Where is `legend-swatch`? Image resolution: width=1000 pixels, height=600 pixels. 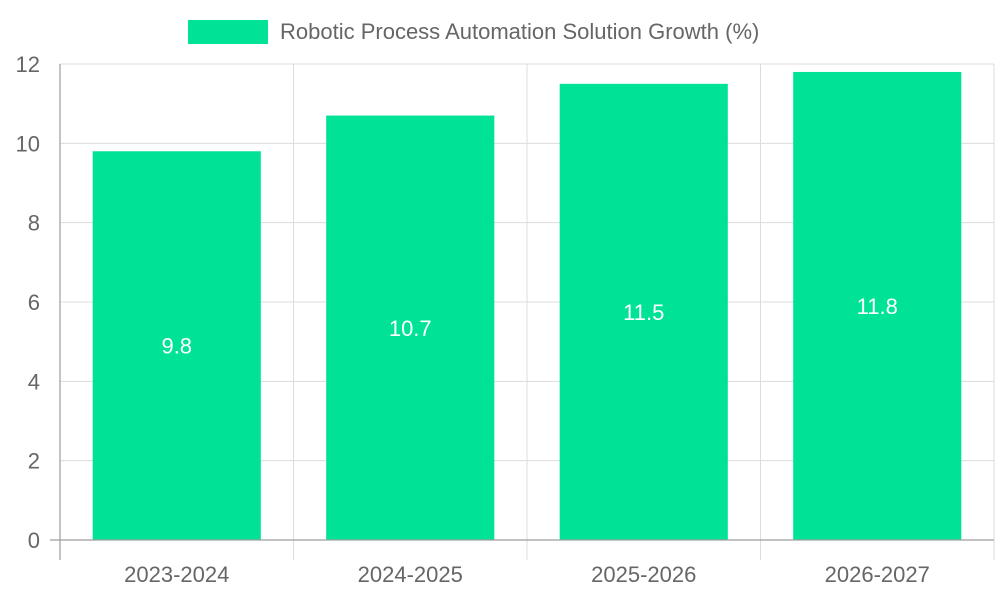 legend-swatch is located at coordinates (228, 32).